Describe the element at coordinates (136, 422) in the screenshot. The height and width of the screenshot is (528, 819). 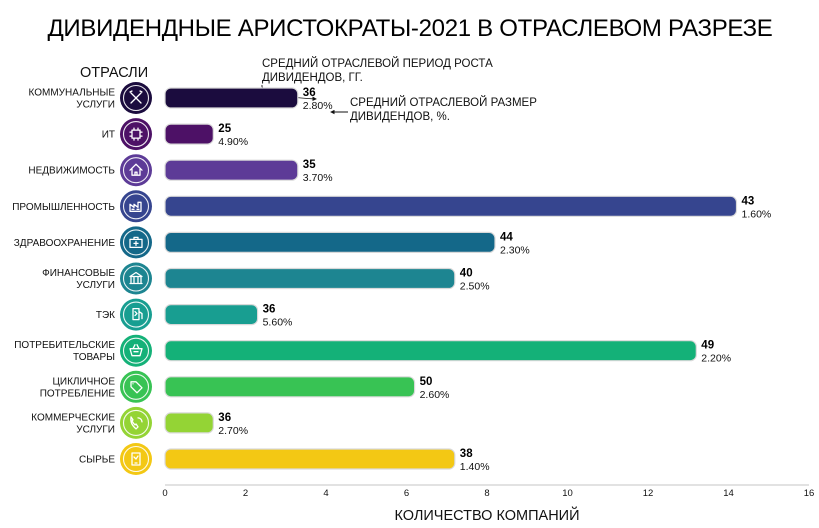
I see `phone-icon` at that location.